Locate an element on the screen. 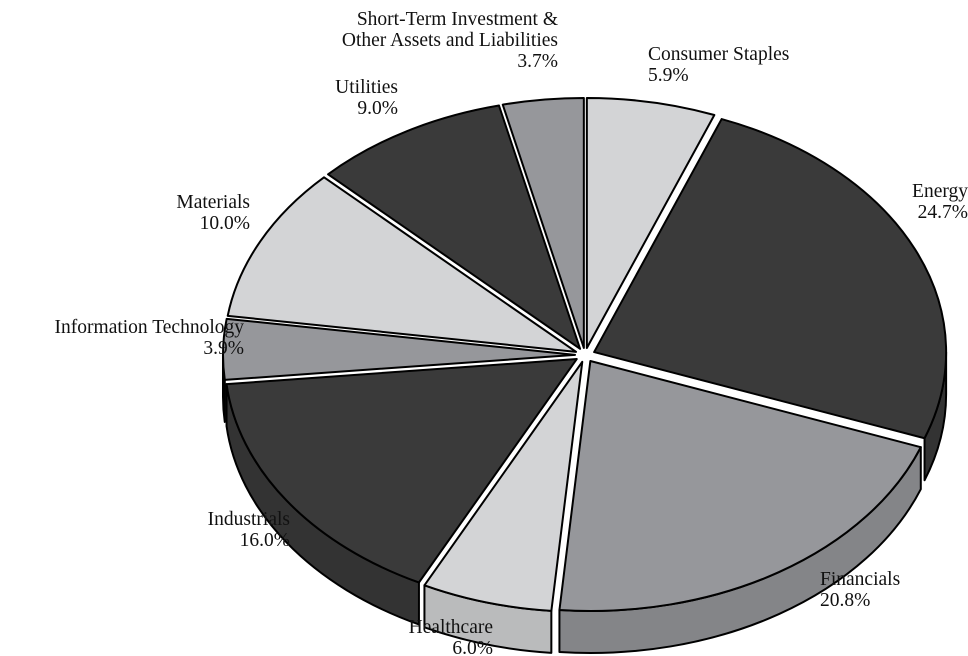  slice-materials is located at coordinates (402, 264).